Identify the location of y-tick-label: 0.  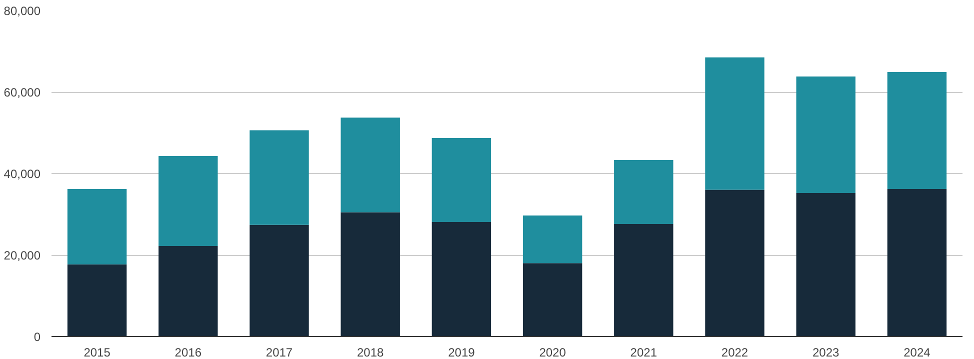
(37, 337).